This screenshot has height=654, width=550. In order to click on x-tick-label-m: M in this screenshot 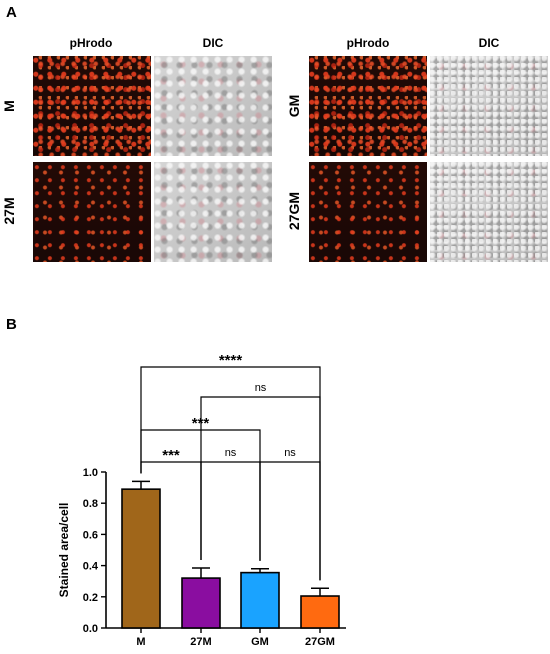, I will do `click(140, 642)`.